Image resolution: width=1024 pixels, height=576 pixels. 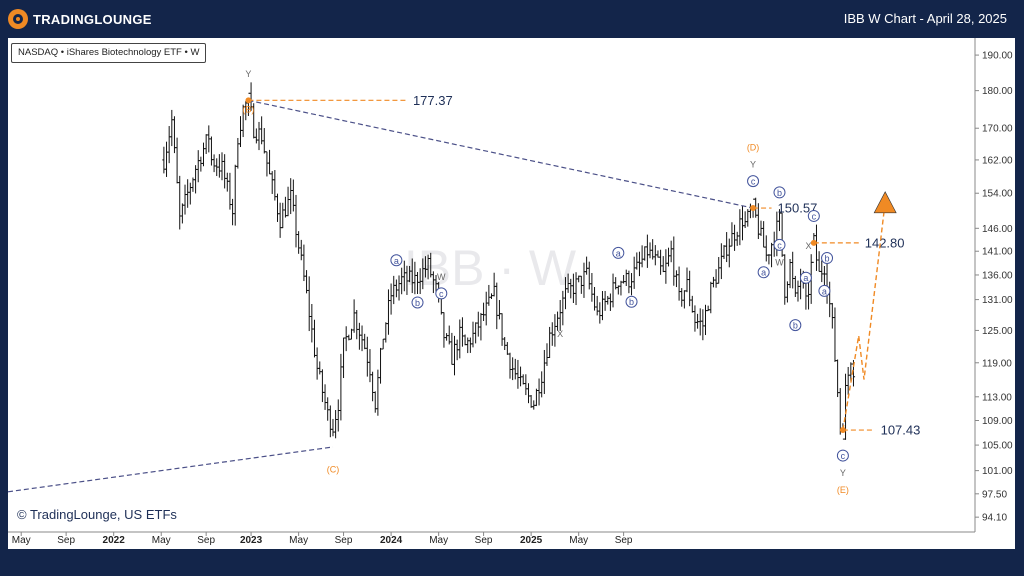 What do you see at coordinates (490, 268) in the screenshot?
I see `watermark-text: IBB · W` at bounding box center [490, 268].